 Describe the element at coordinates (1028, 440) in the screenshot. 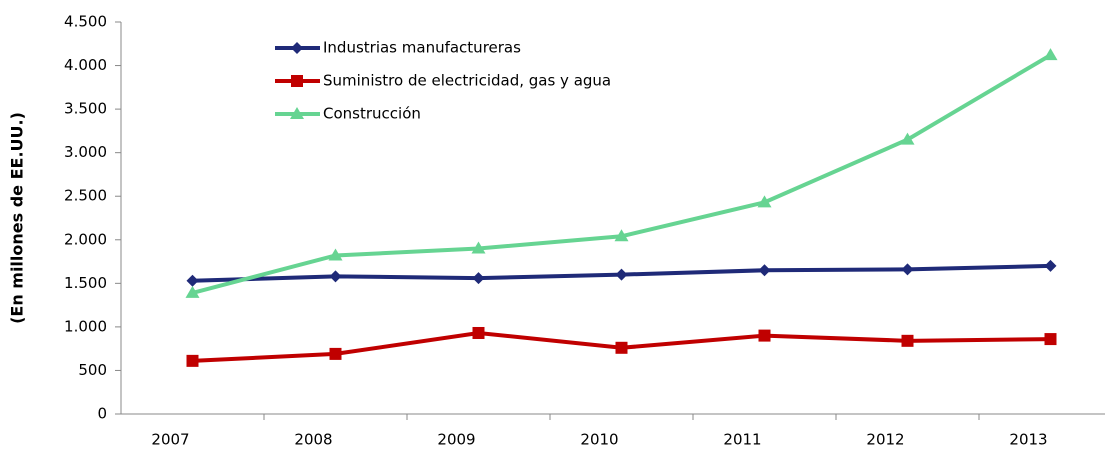

I see `x-tick-label: 2013` at that location.